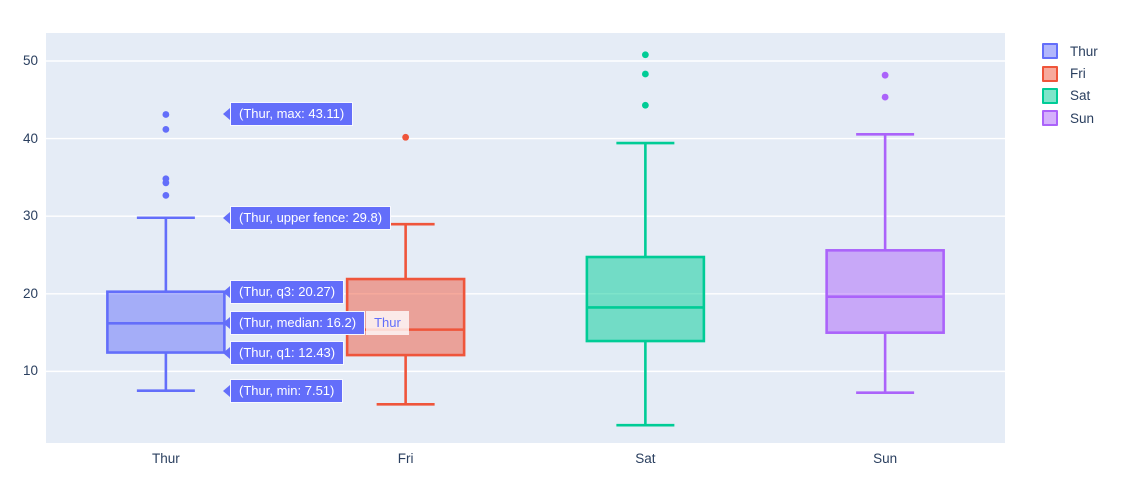  I want to click on y-tick-label: 30, so click(30, 216).